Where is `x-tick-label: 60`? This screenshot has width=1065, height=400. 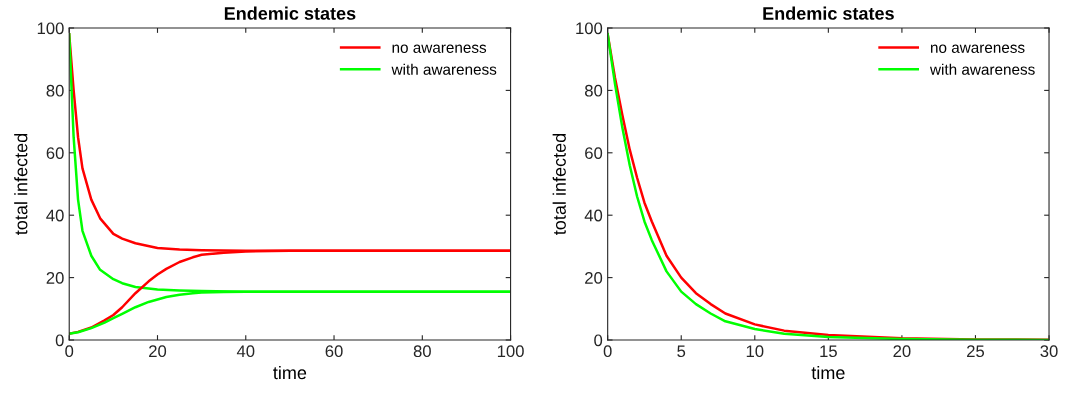 x-tick-label: 60 is located at coordinates (334, 351).